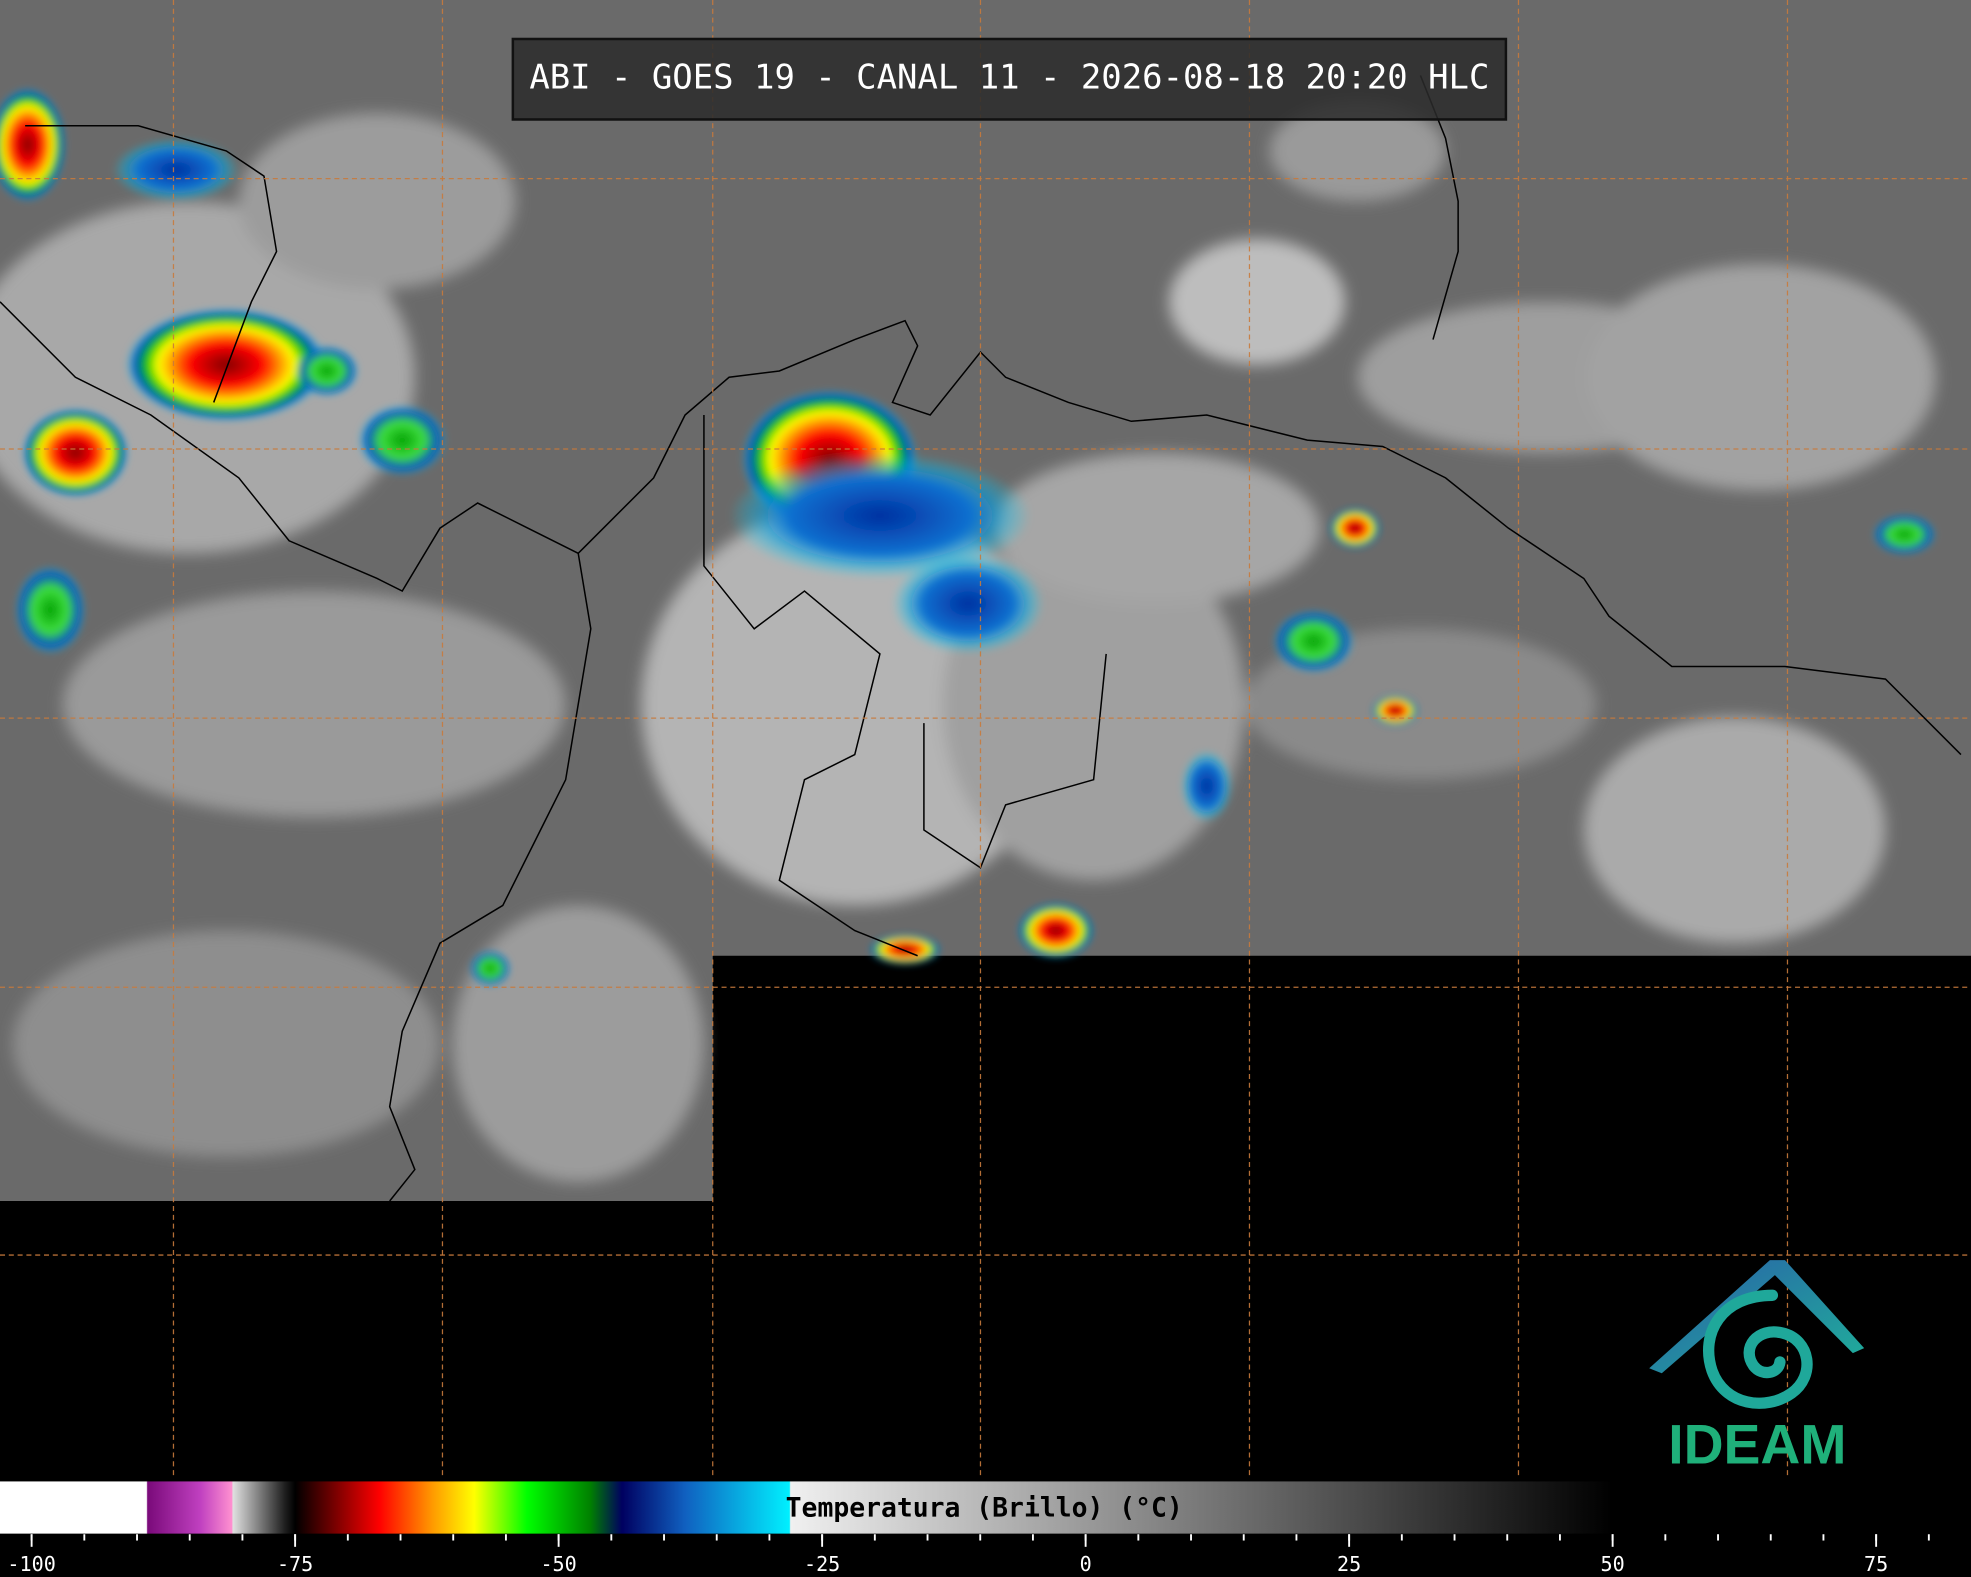 This screenshot has width=1971, height=1577. Describe the element at coordinates (1613, 1564) in the screenshot. I see `tick-label: 50` at that location.